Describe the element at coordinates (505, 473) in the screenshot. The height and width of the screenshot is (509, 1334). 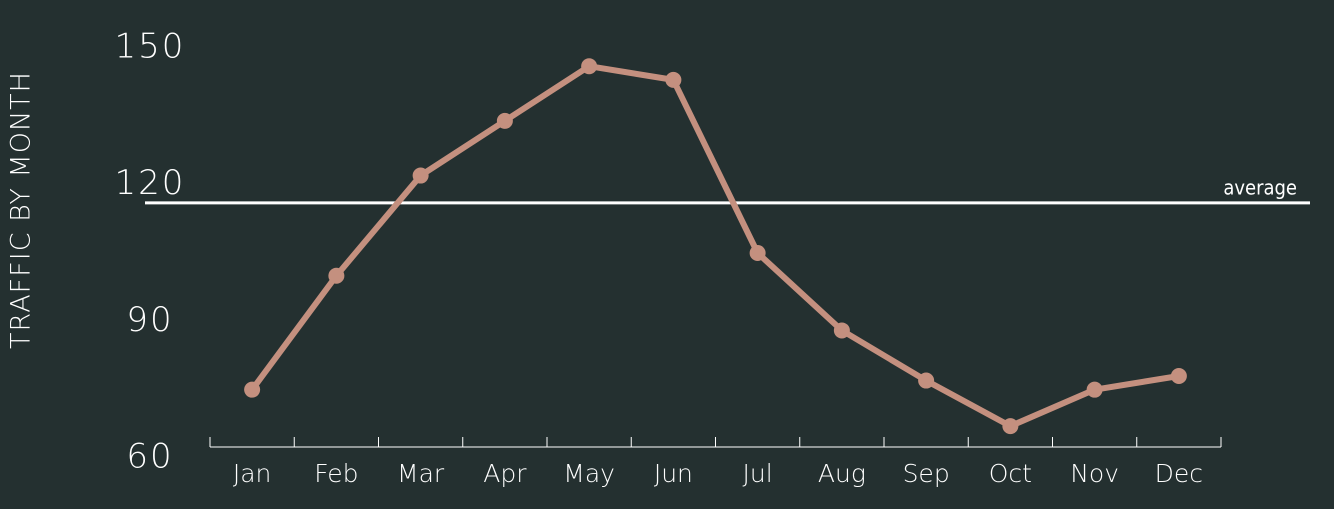
I see `x-tick-label: Apr` at that location.